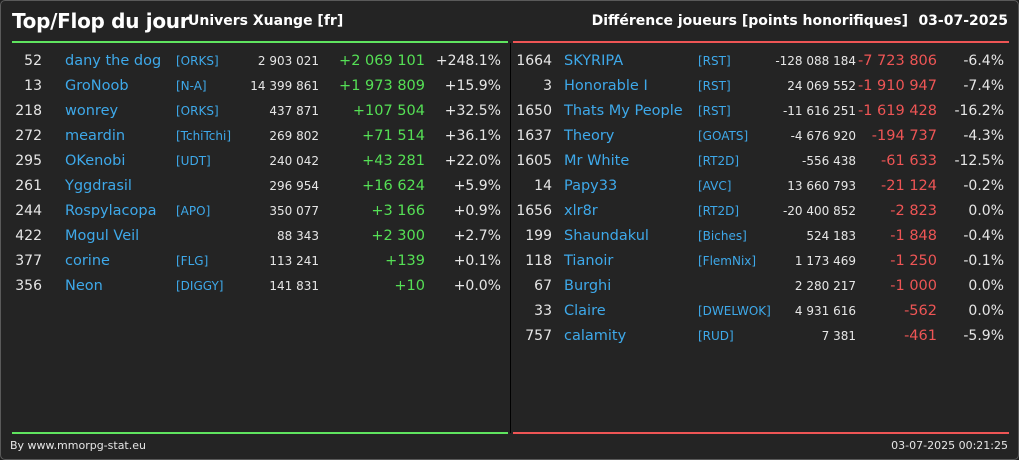 The height and width of the screenshot is (460, 1019). I want to click on percent-change: +22.0%, so click(472, 161).